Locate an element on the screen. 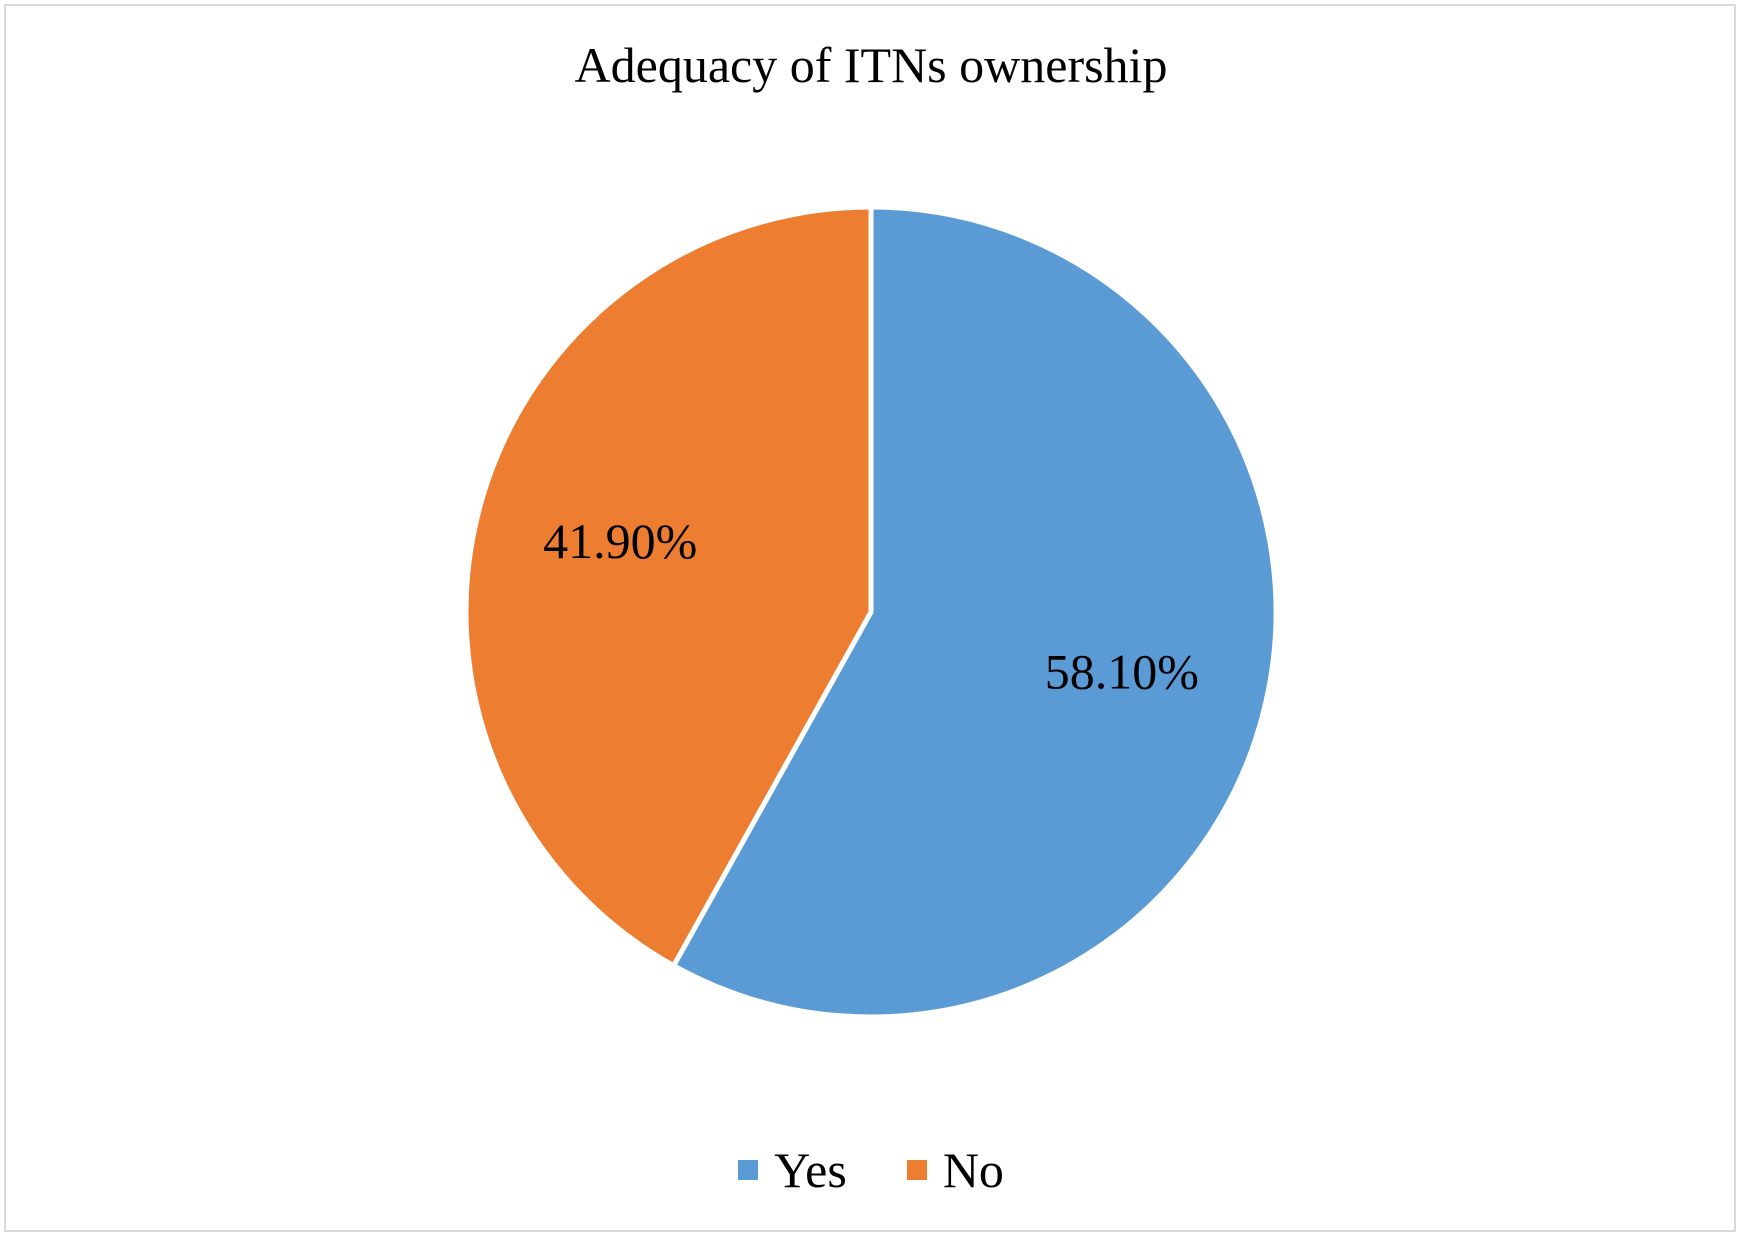  data-label-yes: 58.10% is located at coordinates (1122, 672).